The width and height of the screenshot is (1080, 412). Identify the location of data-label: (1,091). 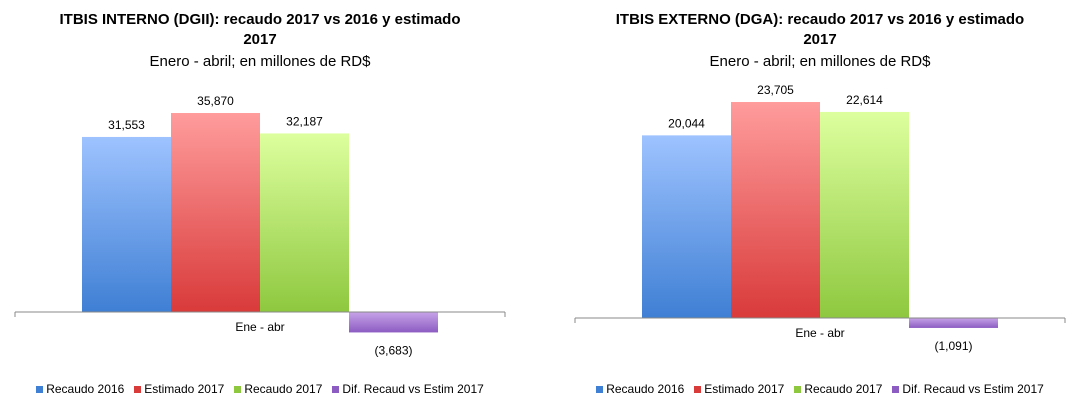
(953, 346).